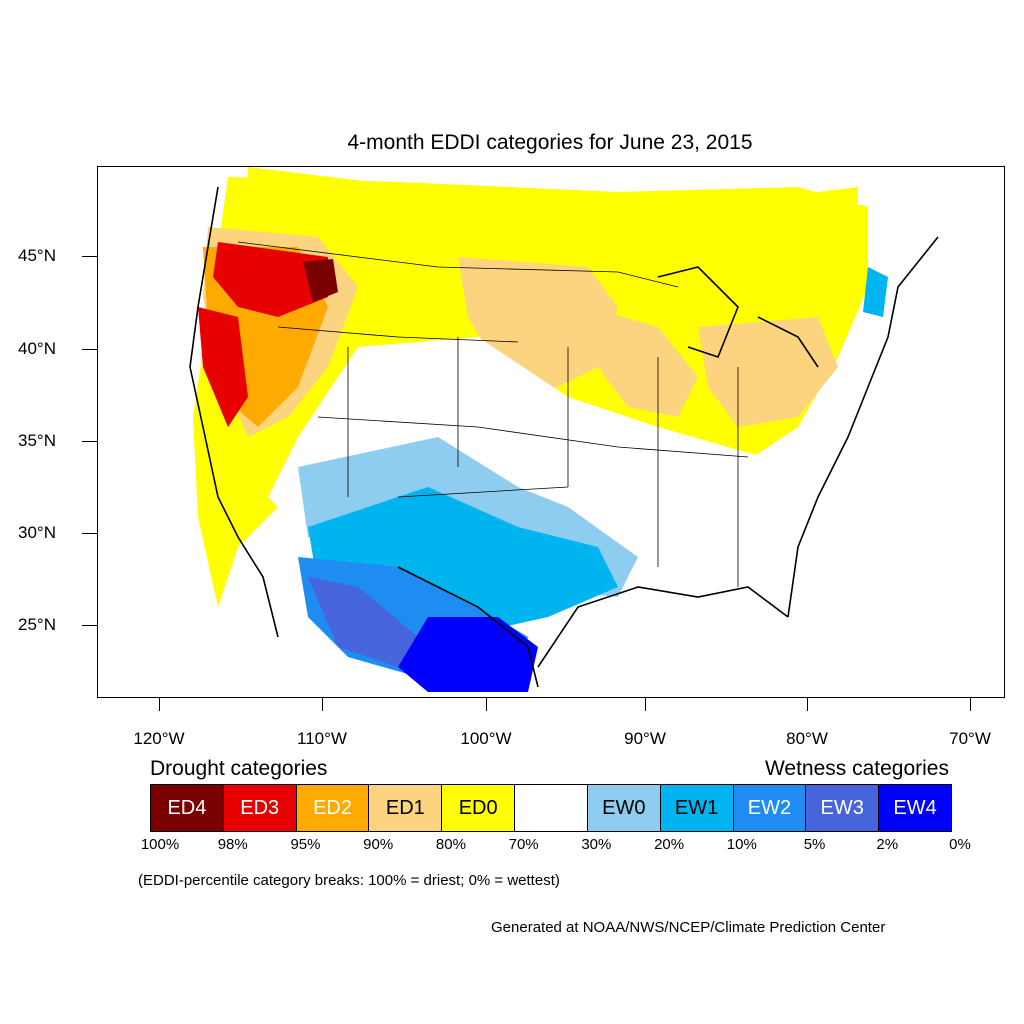 The image size is (1024, 1024). Describe the element at coordinates (523, 844) in the screenshot. I see `legend-break-label: 70%` at that location.